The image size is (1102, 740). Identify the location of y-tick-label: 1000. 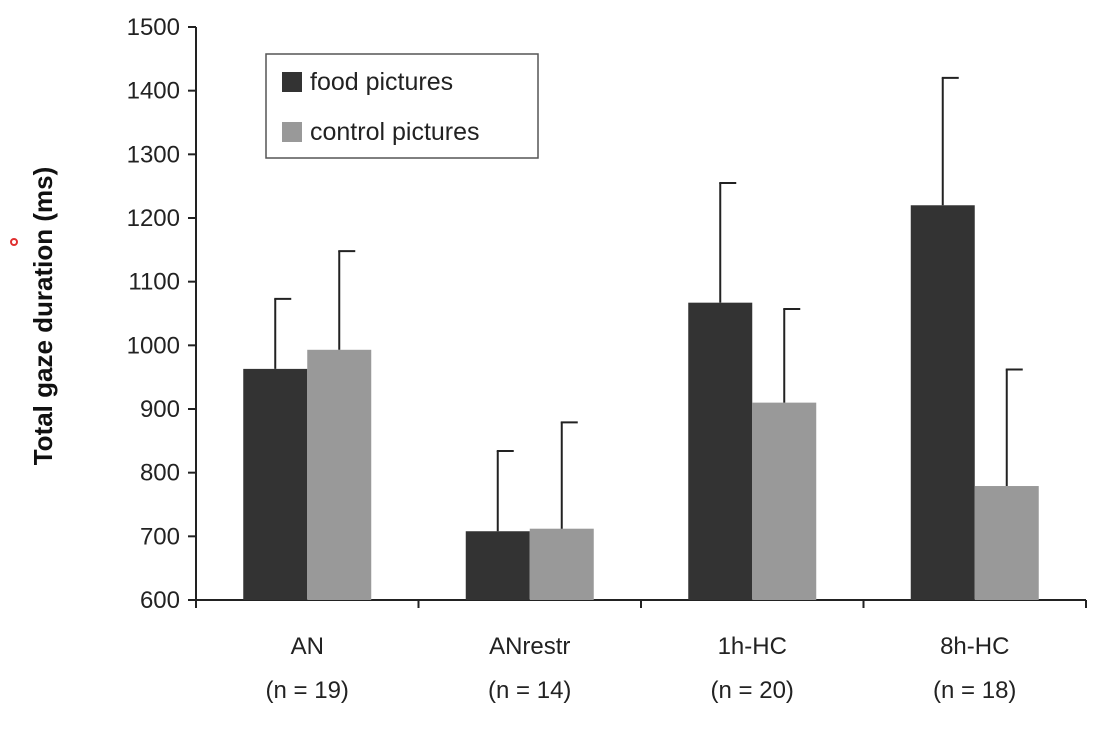
(153, 345).